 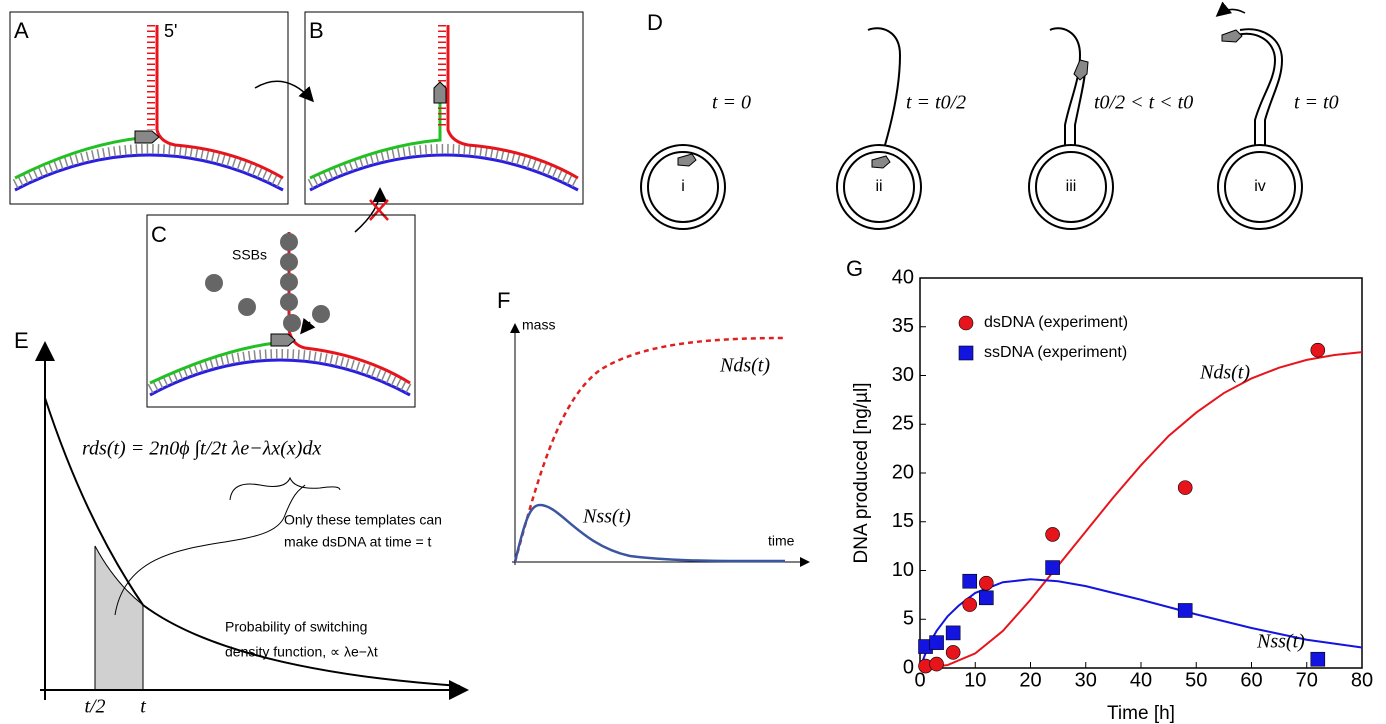 I want to click on panel-f: F mass time Nds(t) Nss(t), so click(x=653, y=427).